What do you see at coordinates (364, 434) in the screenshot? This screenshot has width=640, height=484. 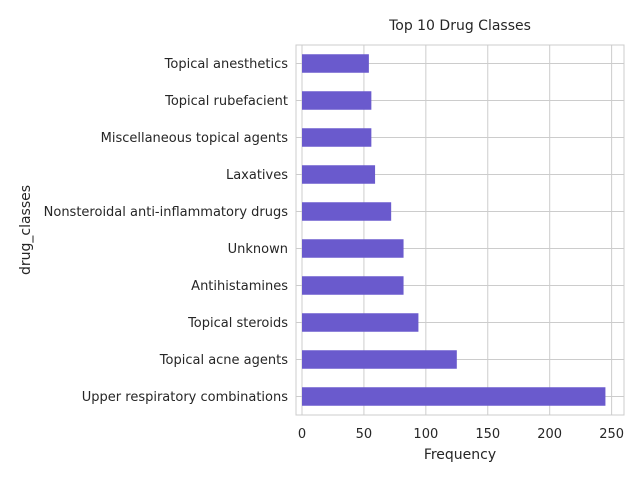 I see `x-tick-label: 50` at bounding box center [364, 434].